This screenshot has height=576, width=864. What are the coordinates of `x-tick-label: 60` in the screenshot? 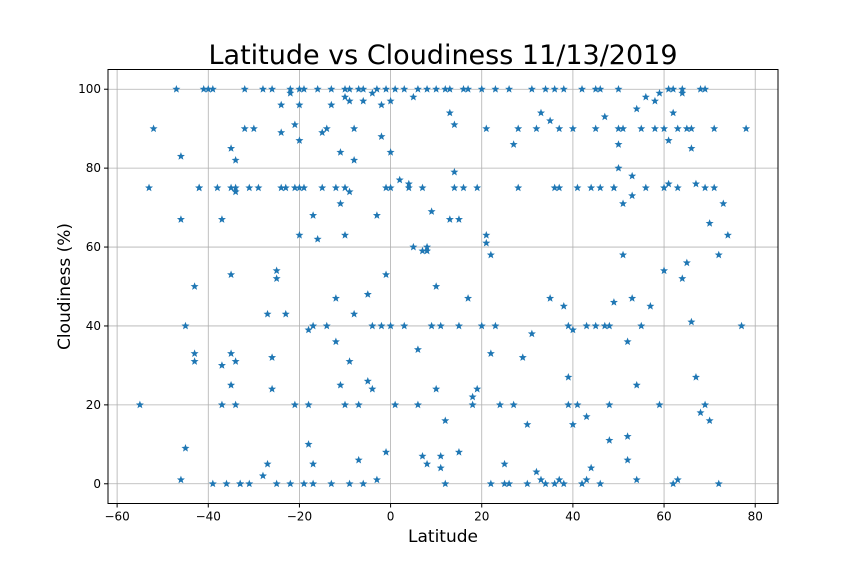 It's located at (663, 517).